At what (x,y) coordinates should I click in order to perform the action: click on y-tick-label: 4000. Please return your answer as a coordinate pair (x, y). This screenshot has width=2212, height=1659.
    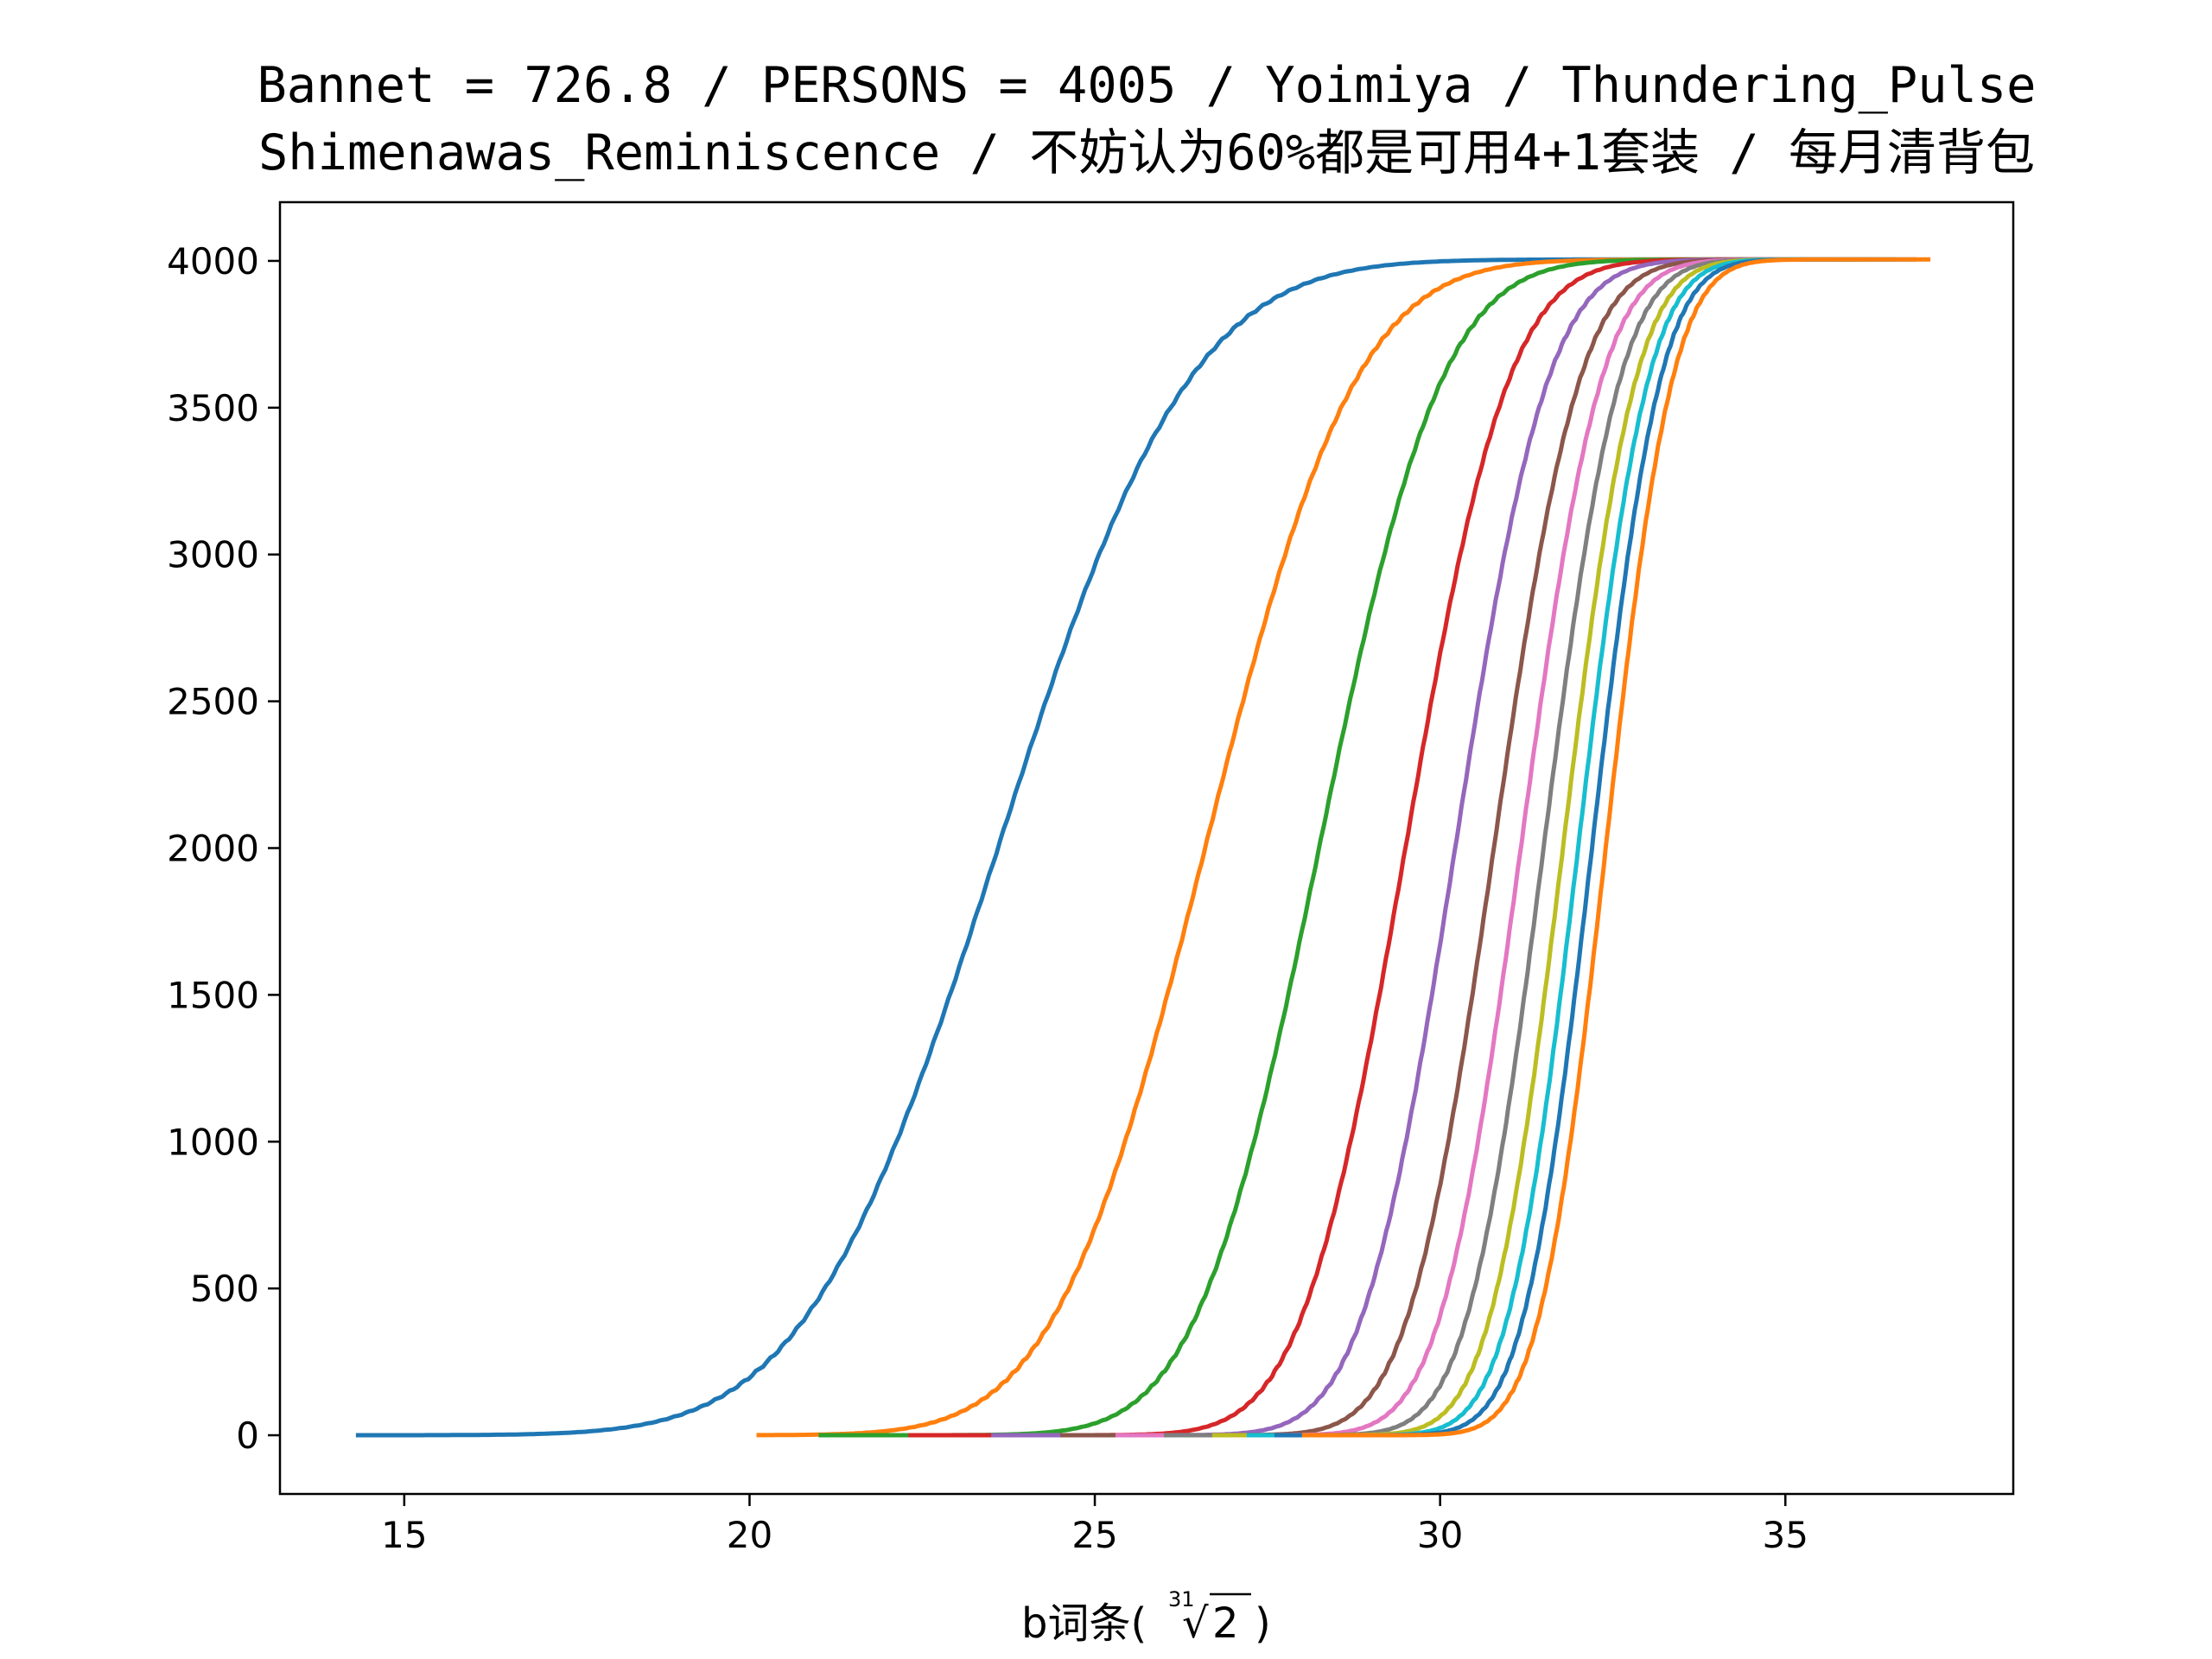
    Looking at the image, I should click on (213, 261).